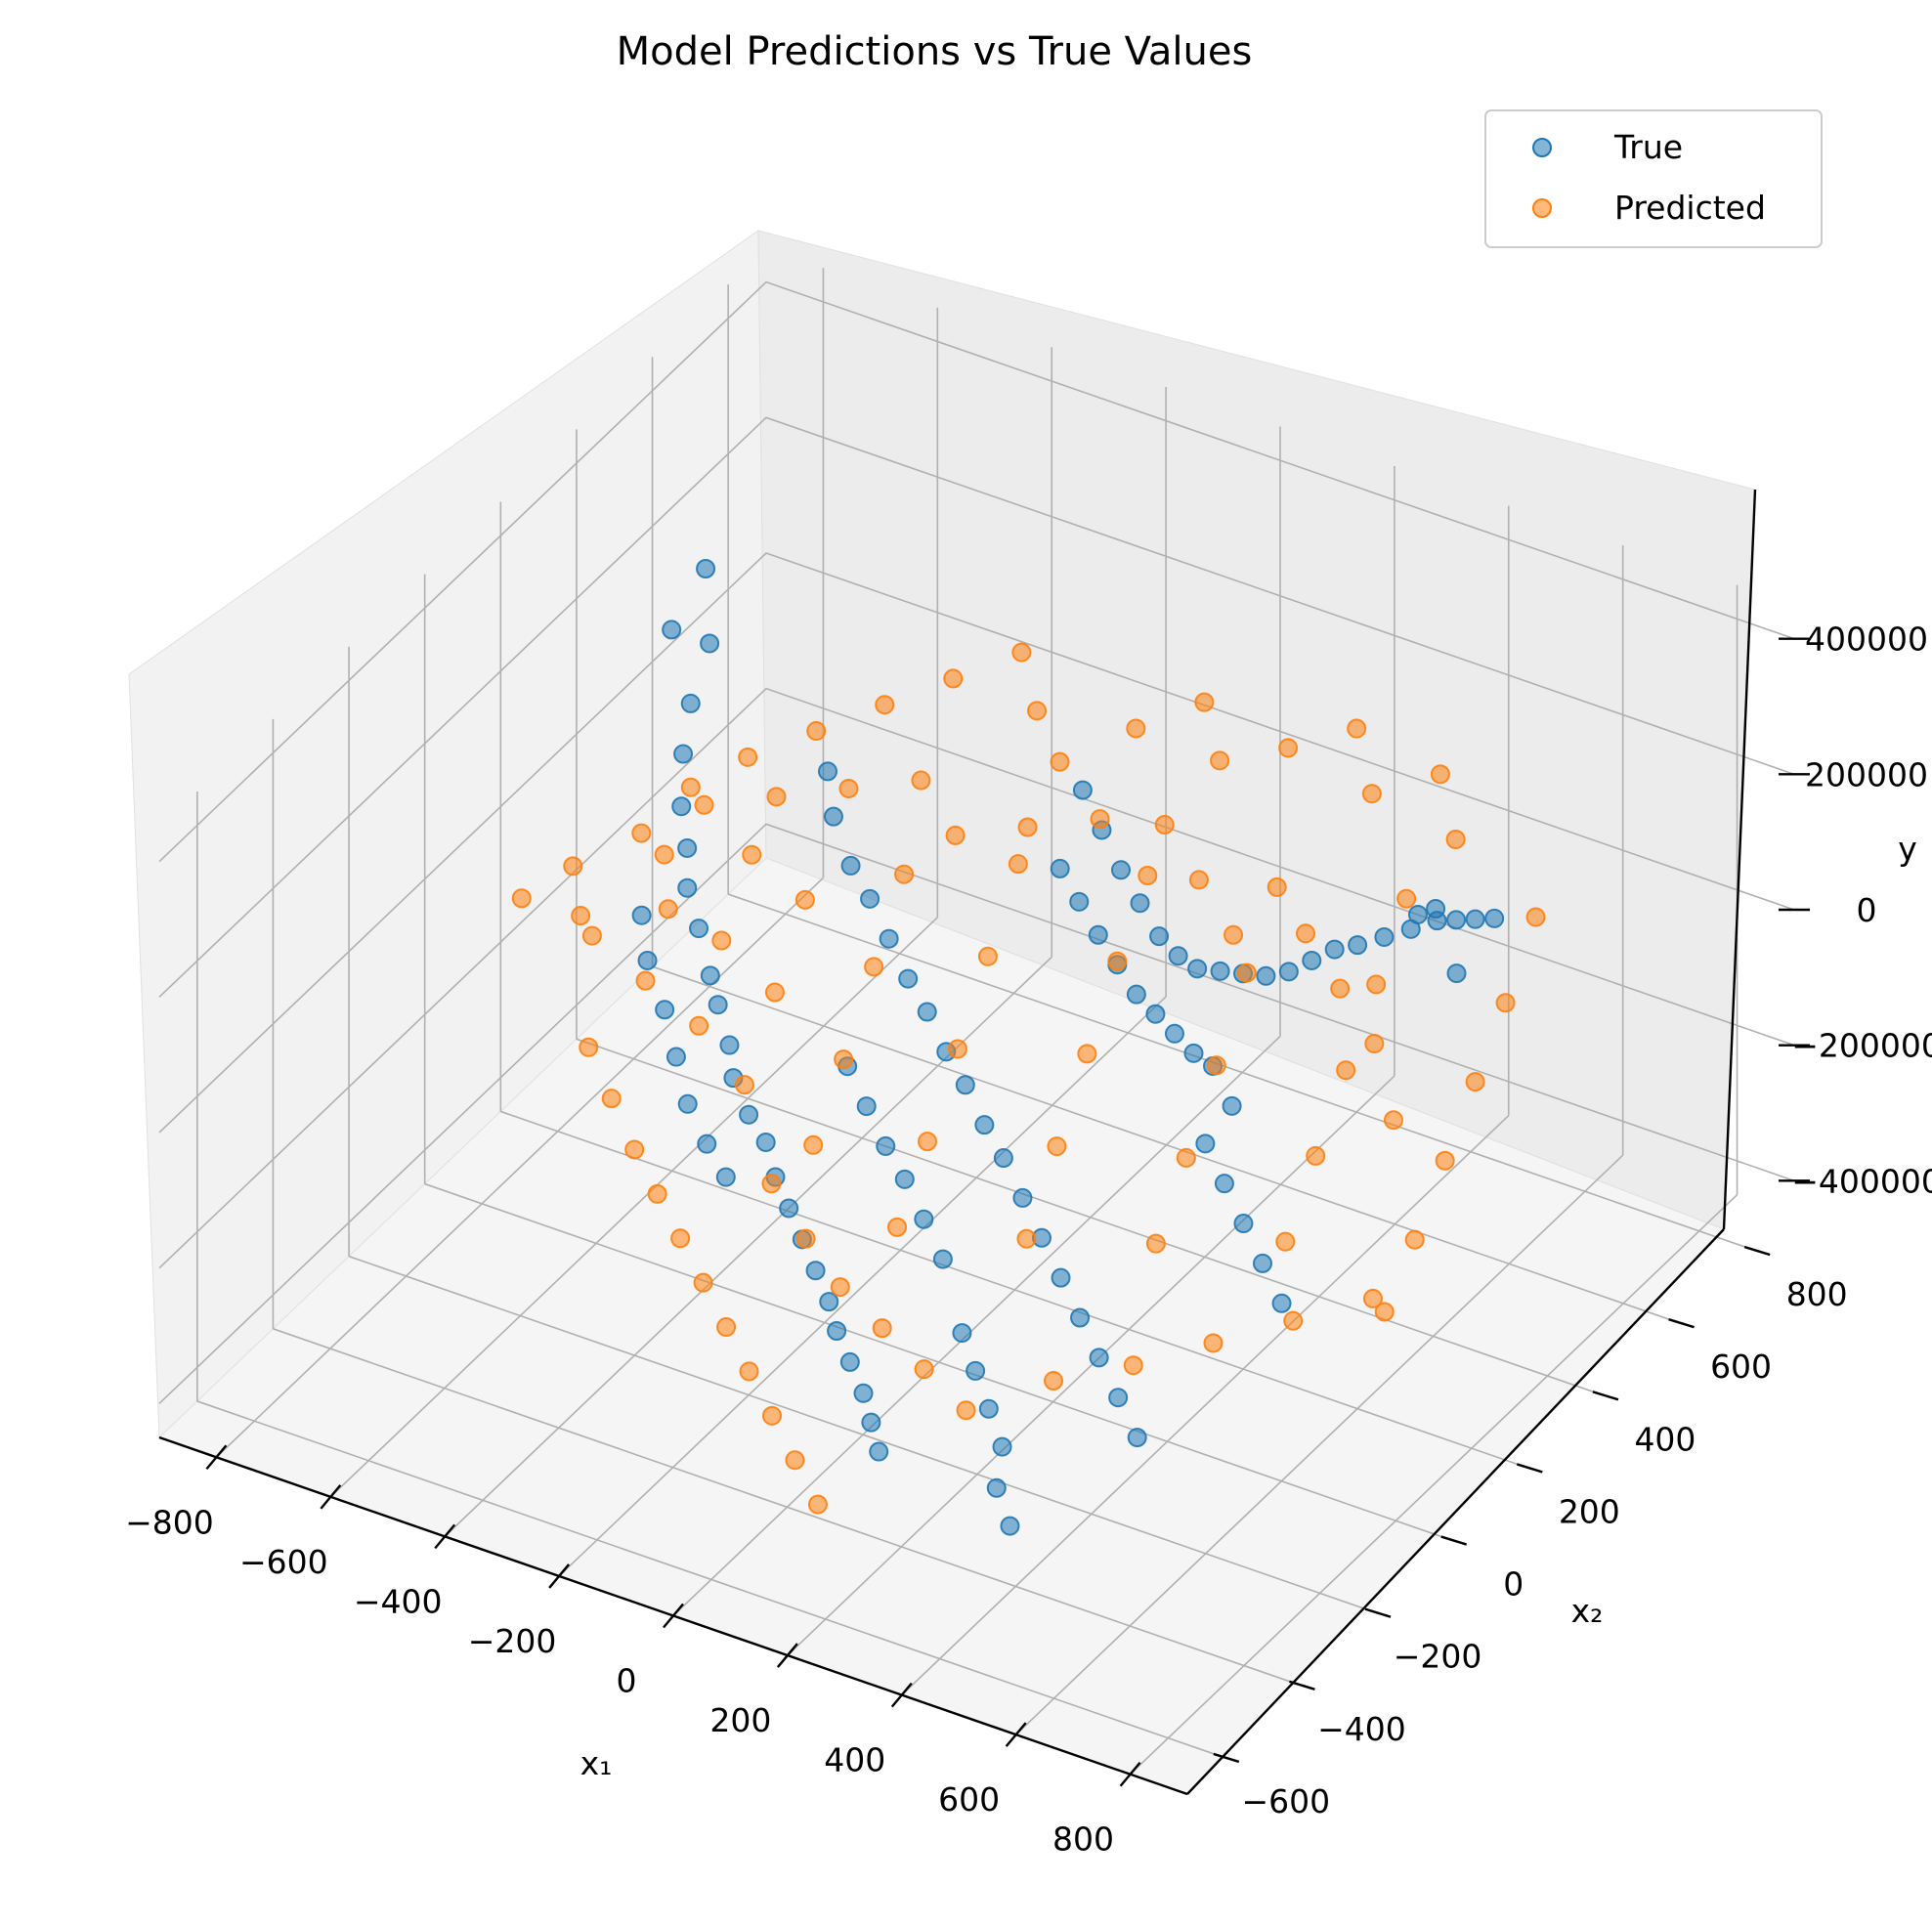  Describe the element at coordinates (1438, 1657) in the screenshot. I see `y-tick-label-2: −200` at that location.